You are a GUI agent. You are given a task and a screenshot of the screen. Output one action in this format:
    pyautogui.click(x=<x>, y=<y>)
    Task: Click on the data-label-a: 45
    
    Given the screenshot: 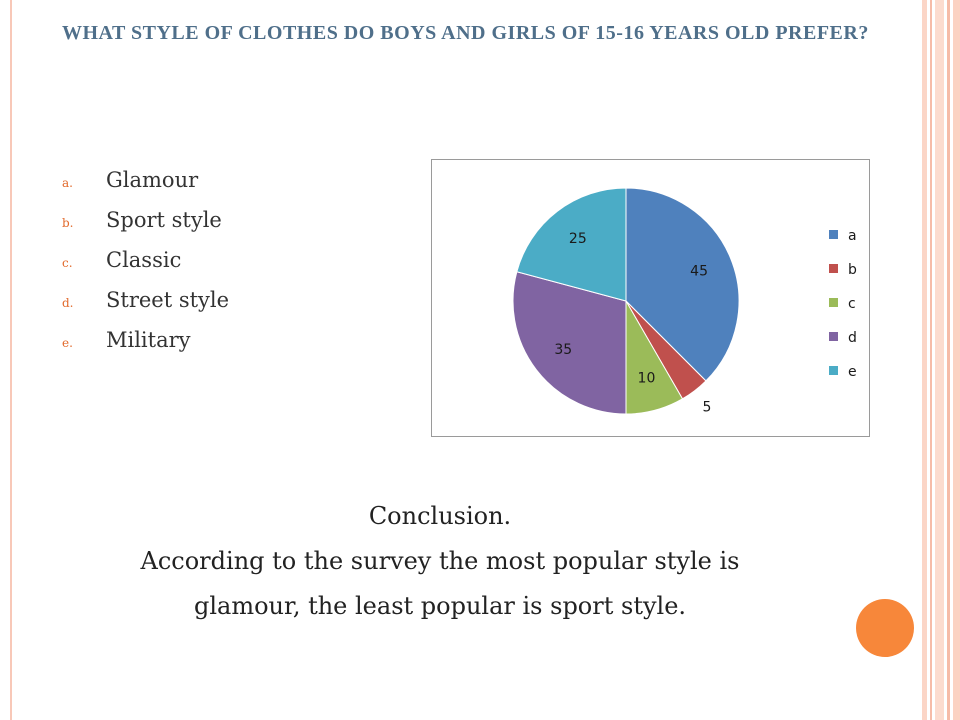 What is the action you would take?
    pyautogui.click(x=699, y=272)
    